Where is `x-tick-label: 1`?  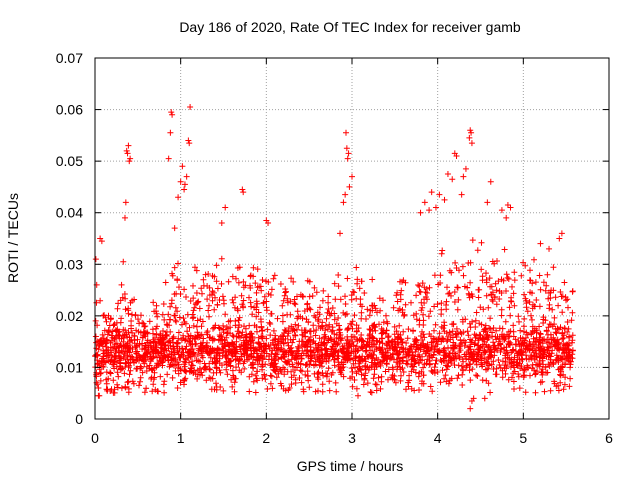
x-tick-label: 1 is located at coordinates (181, 438).